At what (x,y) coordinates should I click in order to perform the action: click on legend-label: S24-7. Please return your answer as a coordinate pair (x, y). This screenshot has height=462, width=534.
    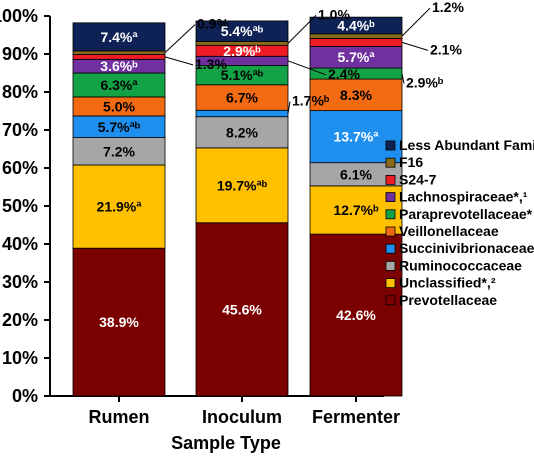
    Looking at the image, I should click on (418, 179).